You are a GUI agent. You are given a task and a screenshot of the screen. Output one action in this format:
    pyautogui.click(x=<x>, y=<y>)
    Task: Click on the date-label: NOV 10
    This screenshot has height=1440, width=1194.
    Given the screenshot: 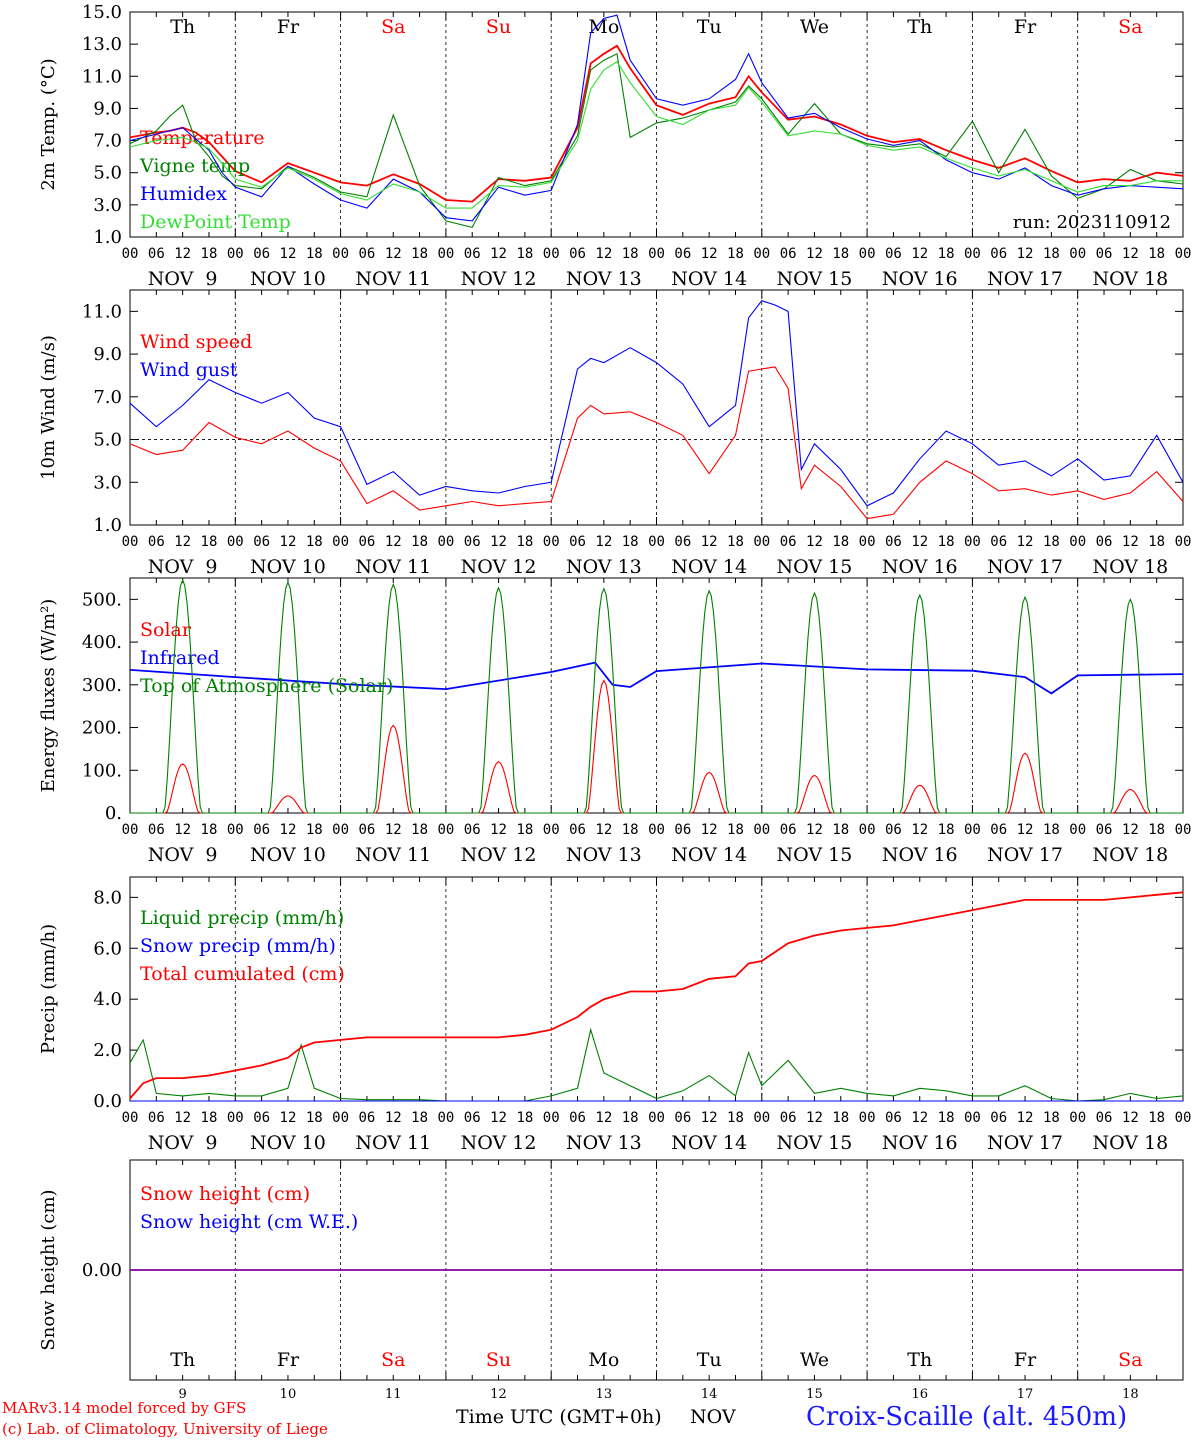 What is the action you would take?
    pyautogui.click(x=288, y=1143)
    